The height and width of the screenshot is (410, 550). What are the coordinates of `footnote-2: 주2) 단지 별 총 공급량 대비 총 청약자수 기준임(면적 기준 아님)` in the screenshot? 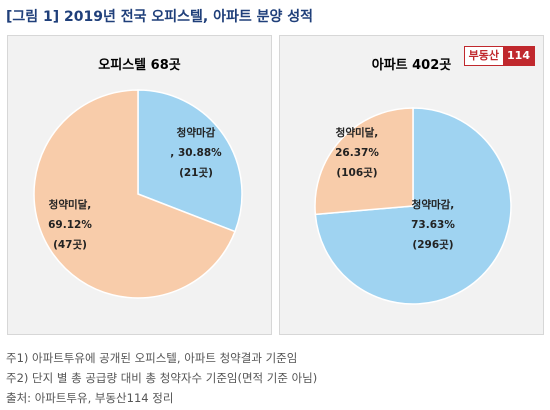 It's located at (162, 378).